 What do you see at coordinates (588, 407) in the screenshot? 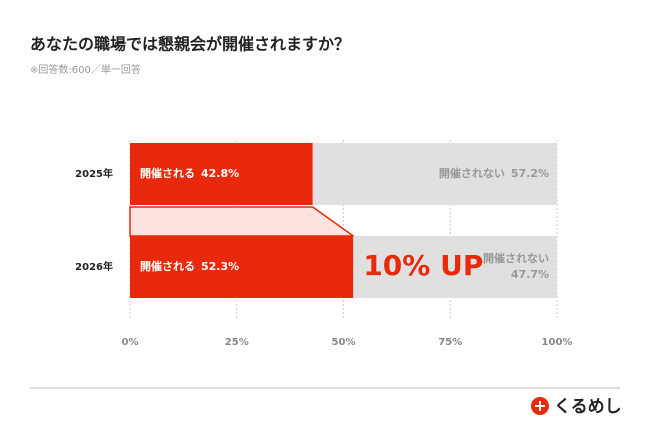
I see `brand-name: くるめし` at bounding box center [588, 407].